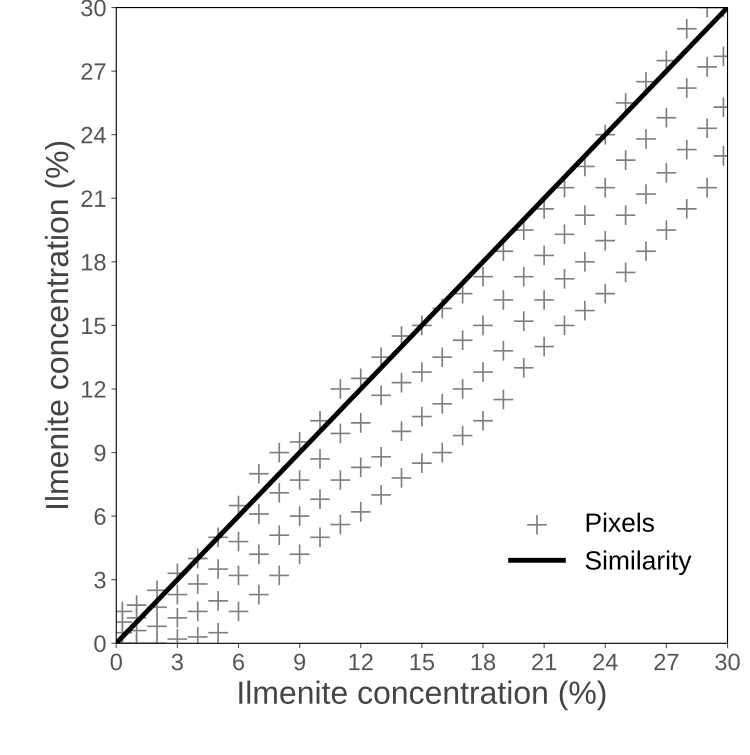 This screenshot has width=750, height=755. I want to click on x-tick-label: 21, so click(544, 662).